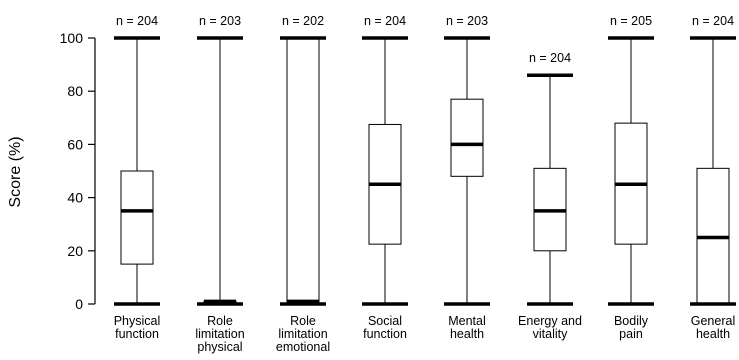 This screenshot has height=360, width=739. What do you see at coordinates (631, 321) in the screenshot?
I see `category-label: Bodily` at bounding box center [631, 321].